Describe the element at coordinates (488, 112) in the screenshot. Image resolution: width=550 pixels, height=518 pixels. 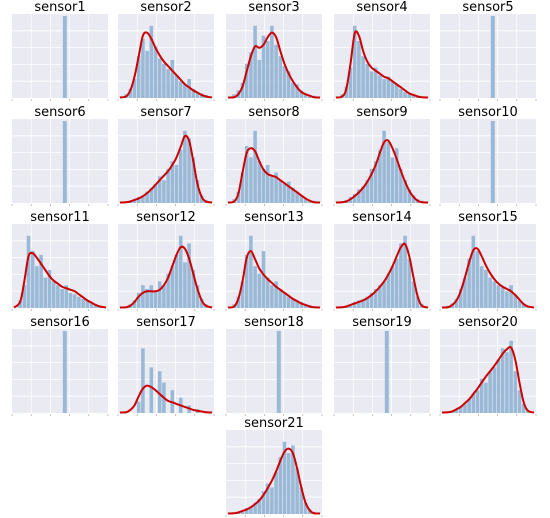
I see `subplot-title: sensor10` at that location.